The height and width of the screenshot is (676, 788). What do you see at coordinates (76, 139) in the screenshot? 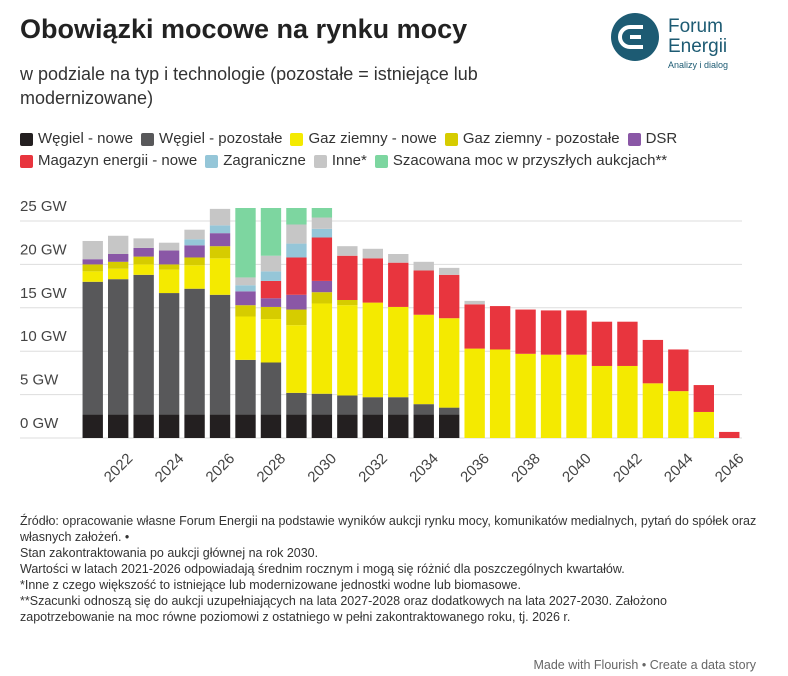
I see `legend-item: Węgiel - nowe` at bounding box center [76, 139].